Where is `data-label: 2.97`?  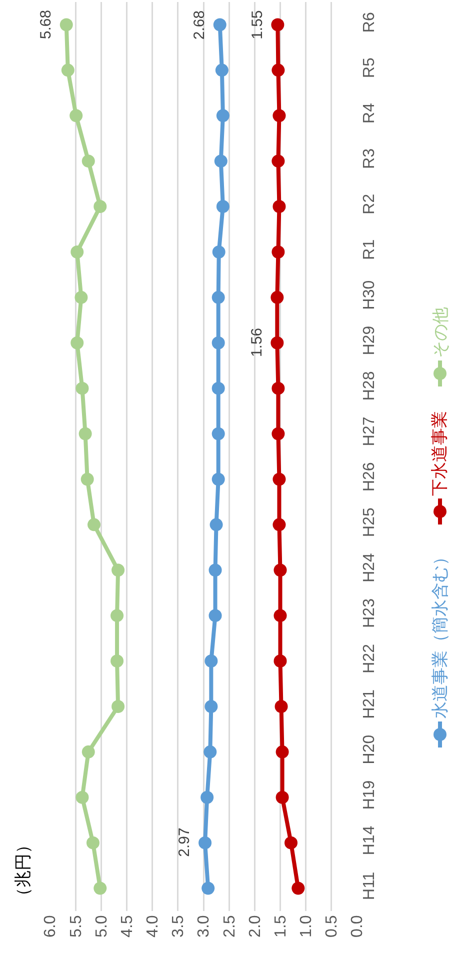
data-label: 2.97 is located at coordinates (185, 842).